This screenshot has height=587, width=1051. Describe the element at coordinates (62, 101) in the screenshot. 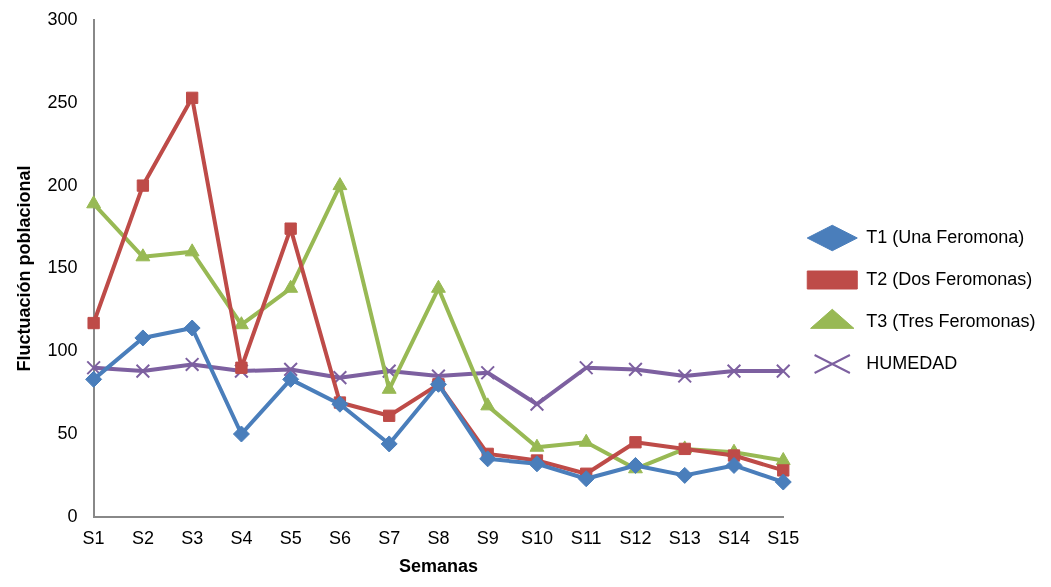

I see `y-tick-label: 250` at that location.